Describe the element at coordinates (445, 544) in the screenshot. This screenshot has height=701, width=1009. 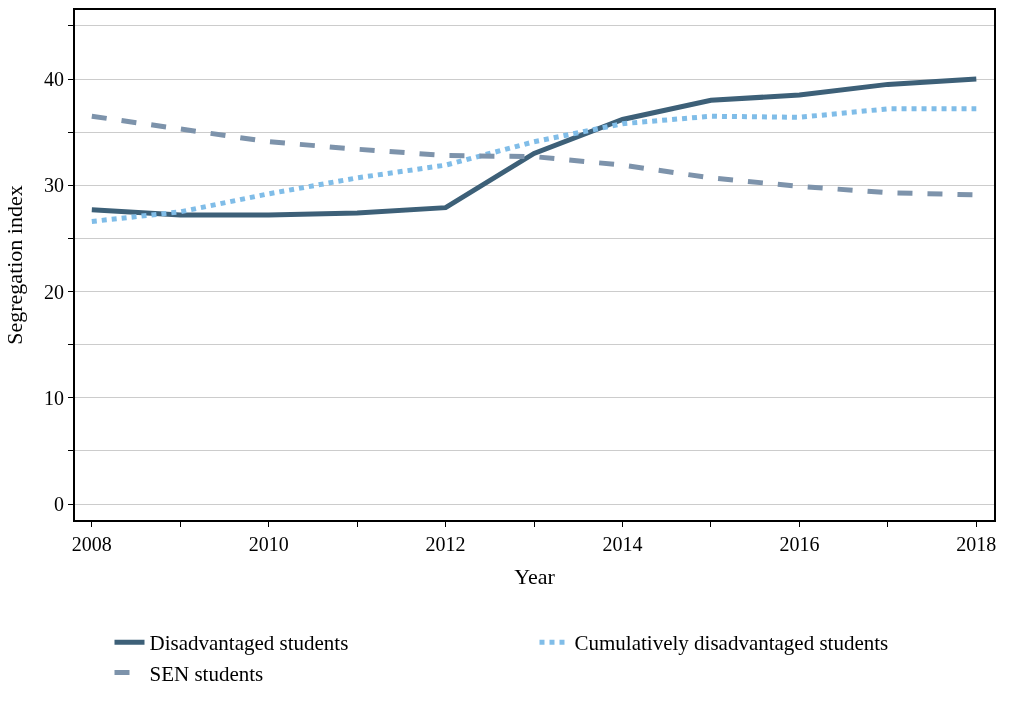
I see `x-tick-label: 2012` at that location.